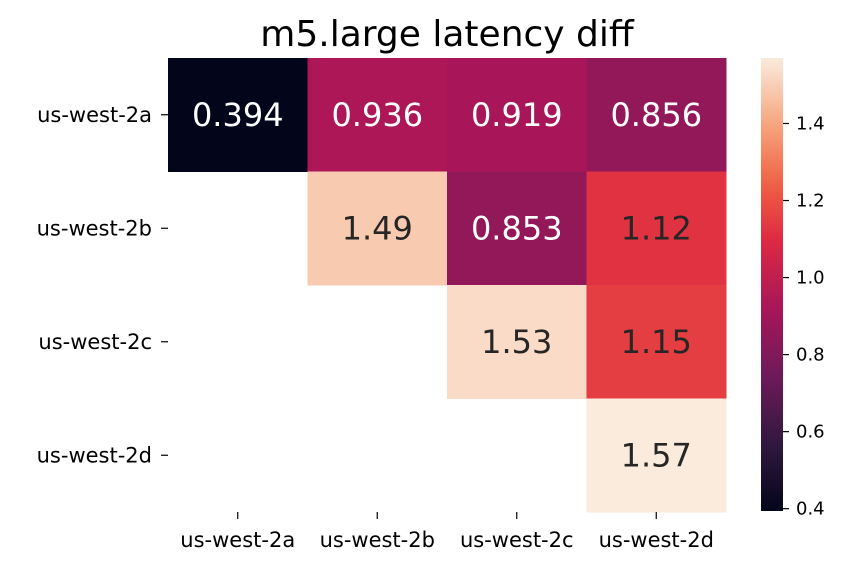 Image resolution: width=845 pixels, height=565 pixels. What do you see at coordinates (94, 228) in the screenshot?
I see `y-tick-label: us-west-2b` at bounding box center [94, 228].